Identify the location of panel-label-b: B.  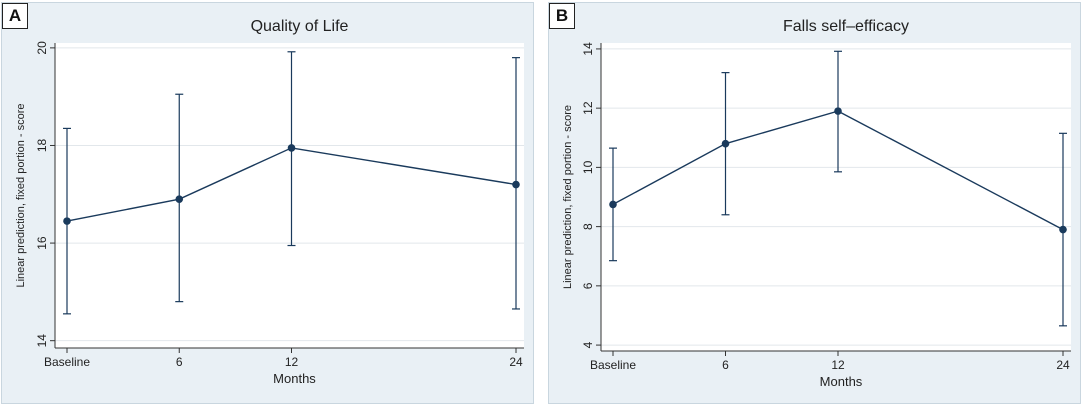
(562, 16).